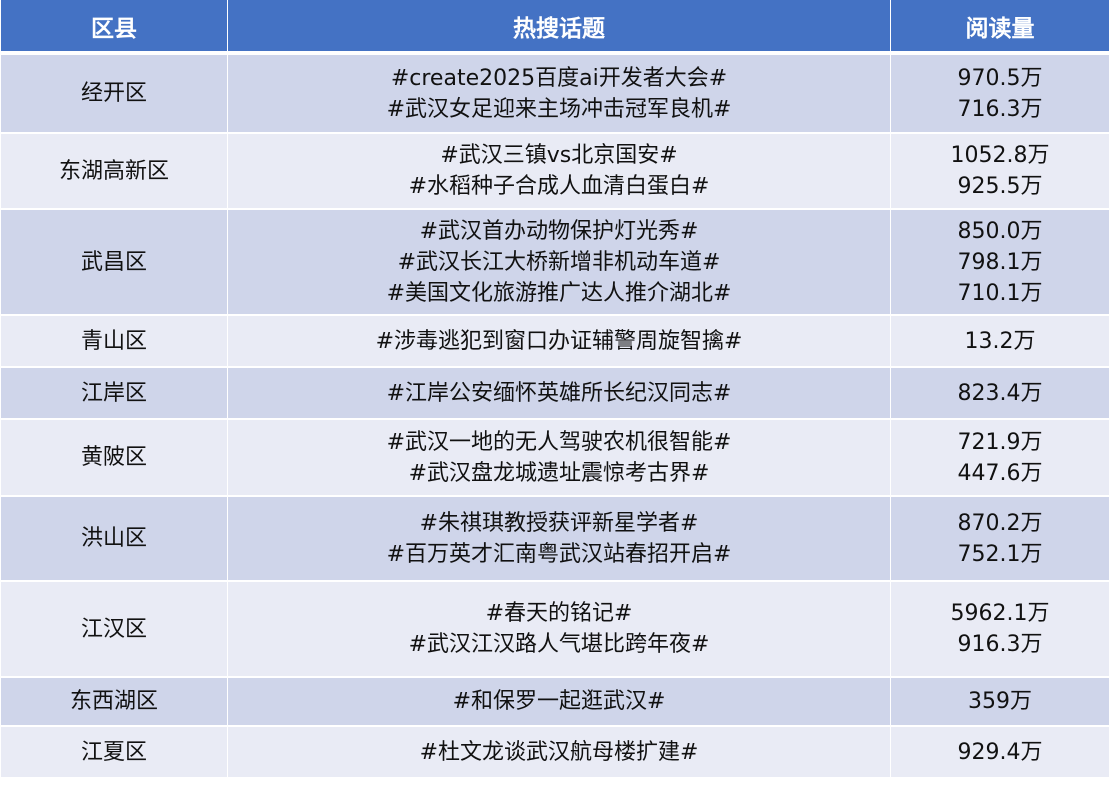 Image resolution: width=1109 pixels, height=807 pixels. I want to click on topic-item: #涉毒逃犯到窗口办证辅警周旋智擒#, so click(559, 341).